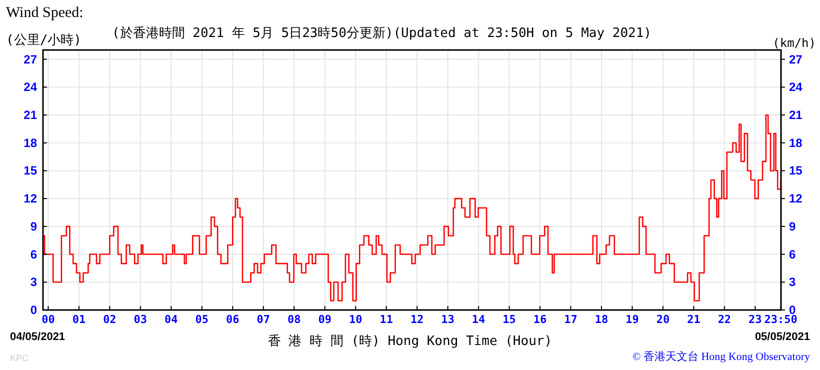 The height and width of the screenshot is (370, 820). Describe the element at coordinates (31, 87) in the screenshot. I see `y-tick-label: 24` at that location.